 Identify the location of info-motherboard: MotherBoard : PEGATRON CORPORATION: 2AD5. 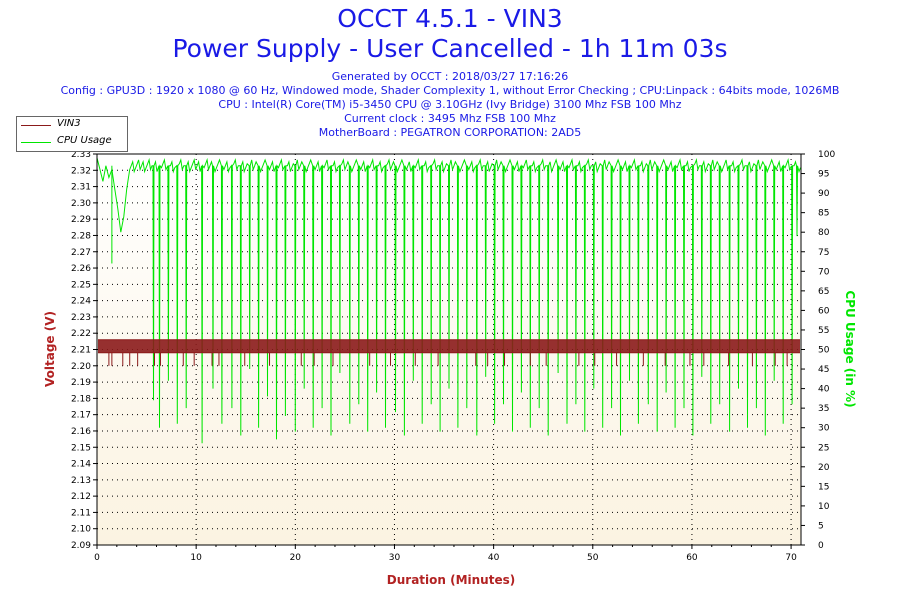
(450, 132).